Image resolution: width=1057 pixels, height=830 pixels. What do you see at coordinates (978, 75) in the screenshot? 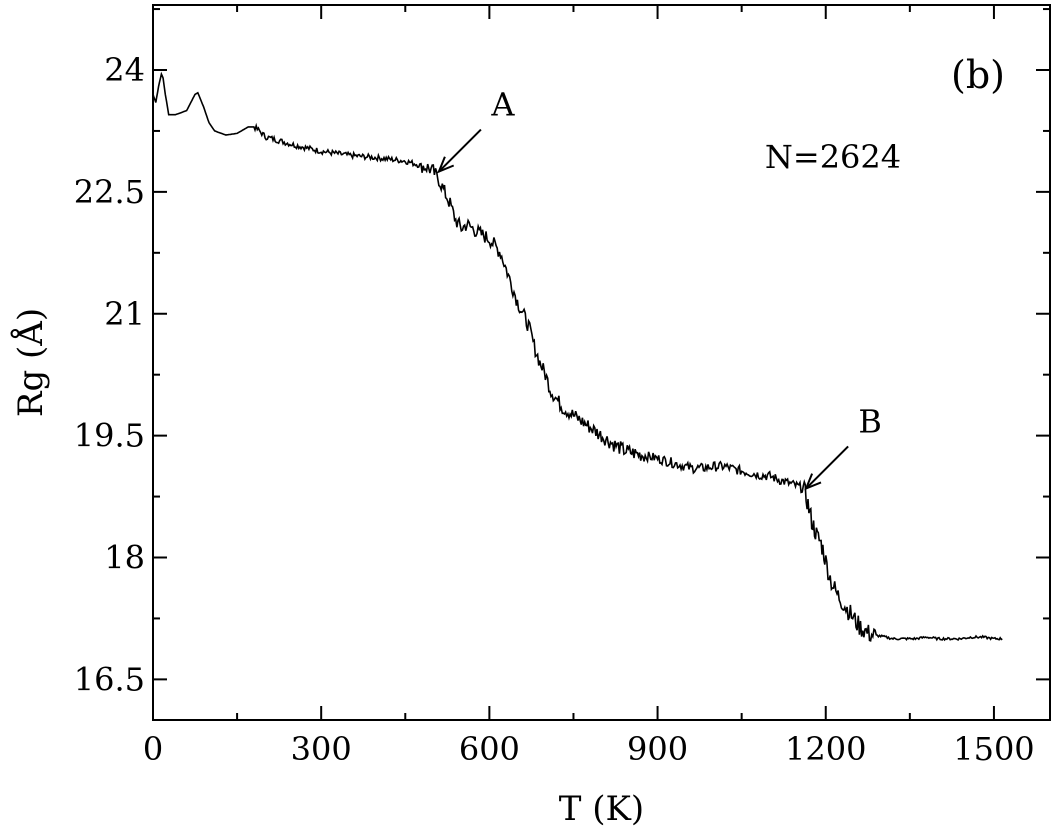
I see `panel-label: (b)` at bounding box center [978, 75].